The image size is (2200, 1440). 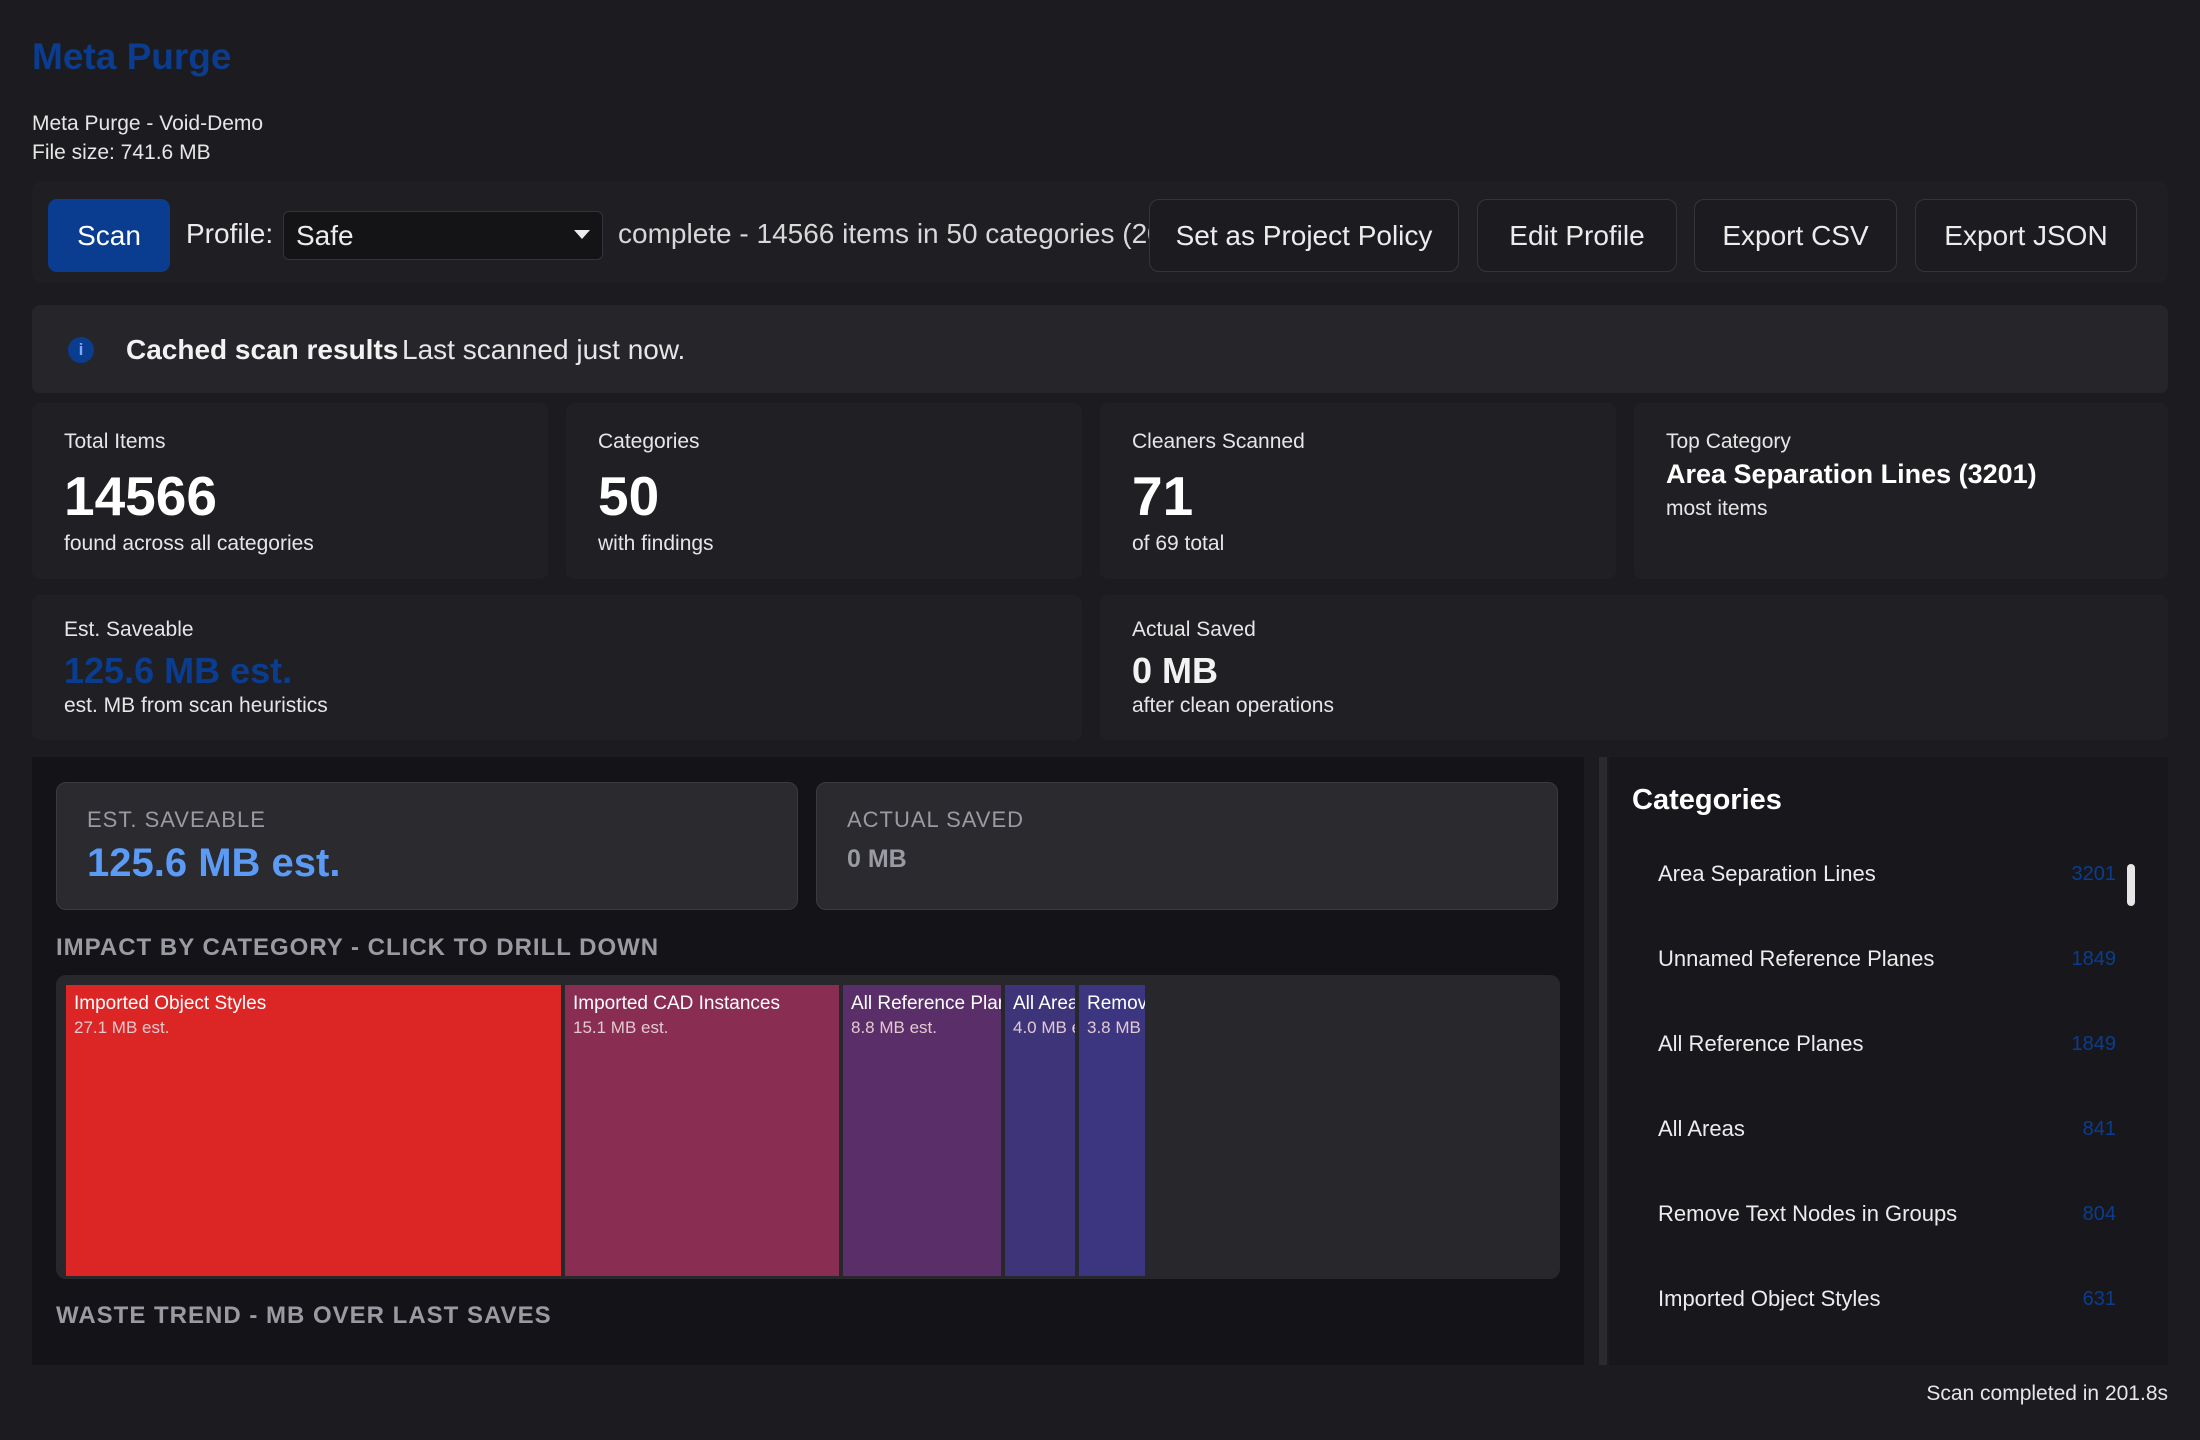 What do you see at coordinates (1040, 1130) in the screenshot?
I see `treemap-tile: All Areas 4.0 MB est.` at bounding box center [1040, 1130].